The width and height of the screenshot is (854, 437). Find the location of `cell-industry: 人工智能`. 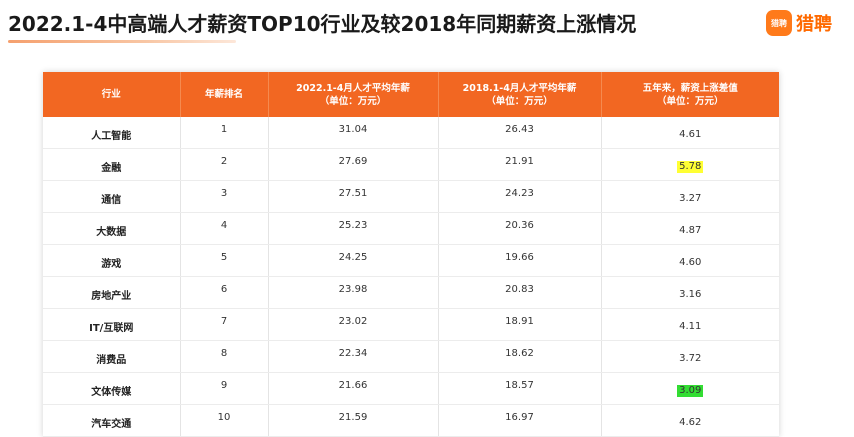

cell-industry: 人工智能 is located at coordinates (112, 133).